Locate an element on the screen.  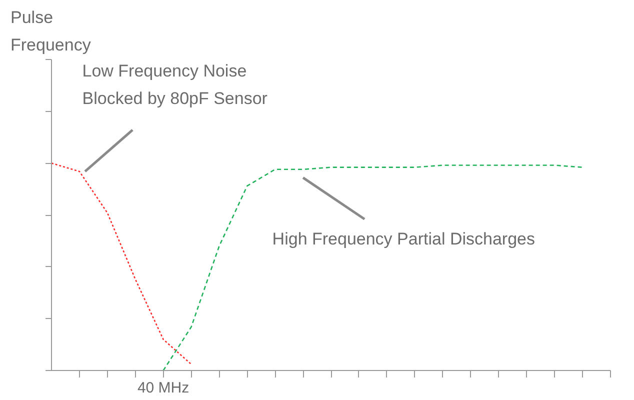
annotation: High Frequency Partial Discharges is located at coordinates (403, 239).